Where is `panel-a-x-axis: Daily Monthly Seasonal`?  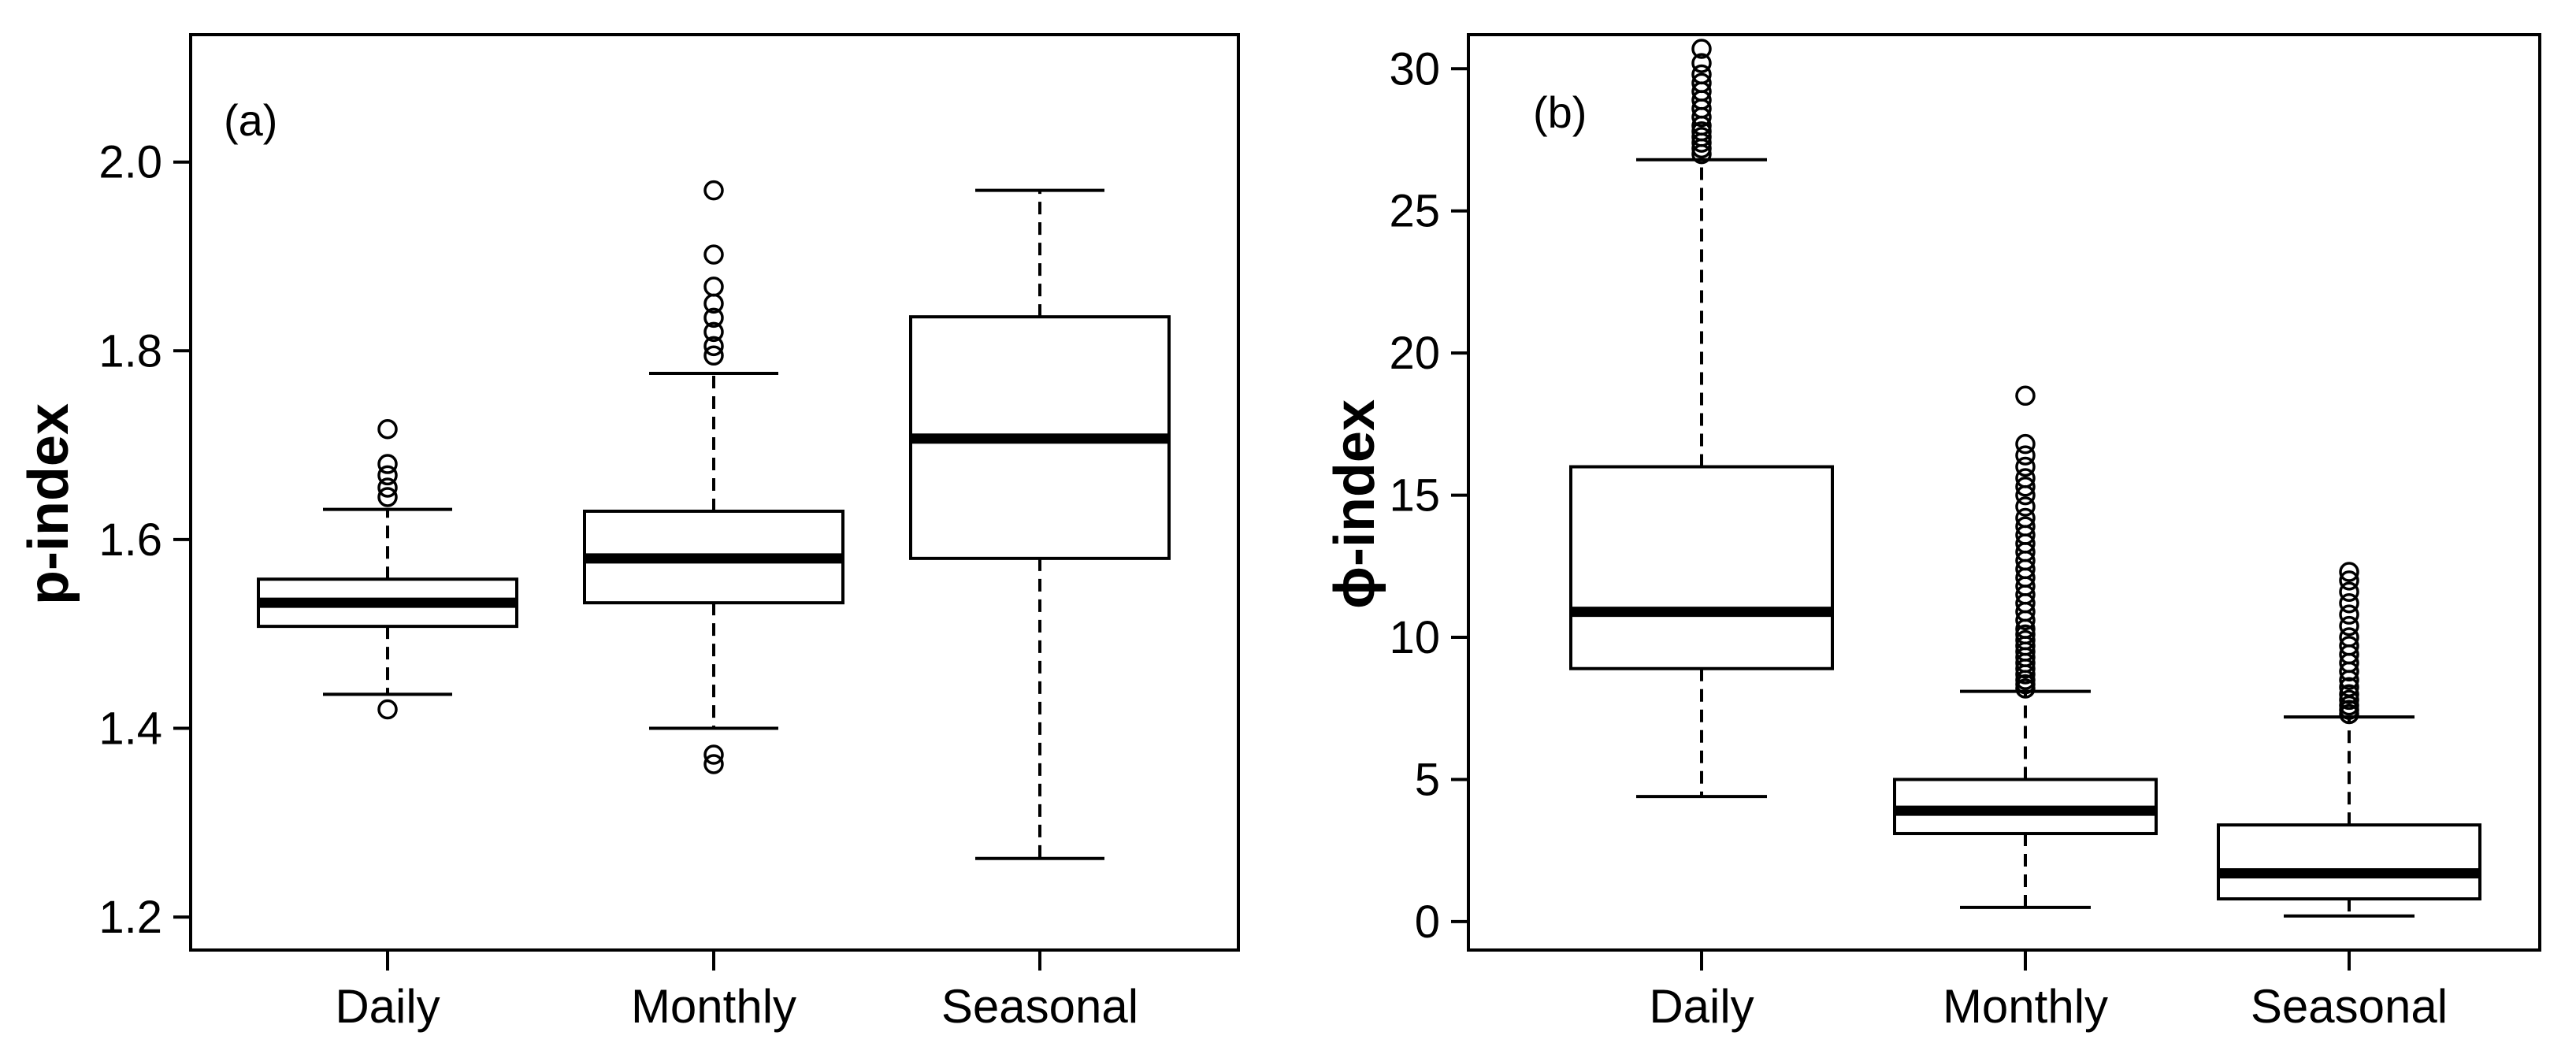 panel-a-x-axis: Daily Monthly Seasonal is located at coordinates (736, 991).